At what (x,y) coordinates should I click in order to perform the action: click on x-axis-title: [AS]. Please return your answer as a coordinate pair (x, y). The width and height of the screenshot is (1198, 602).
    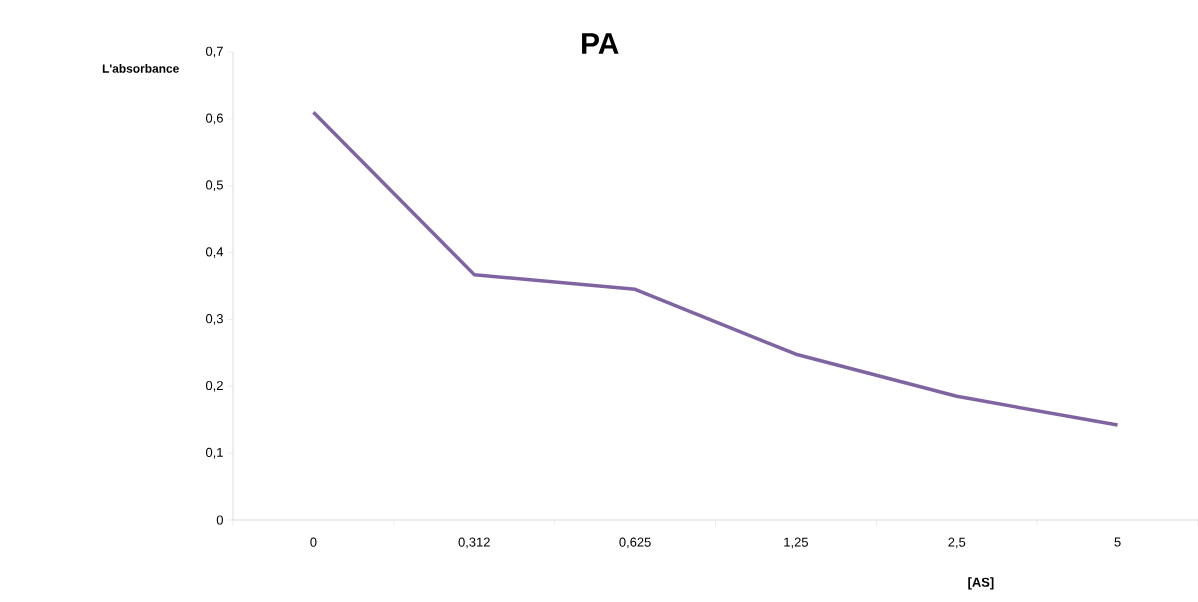
    Looking at the image, I should click on (981, 583).